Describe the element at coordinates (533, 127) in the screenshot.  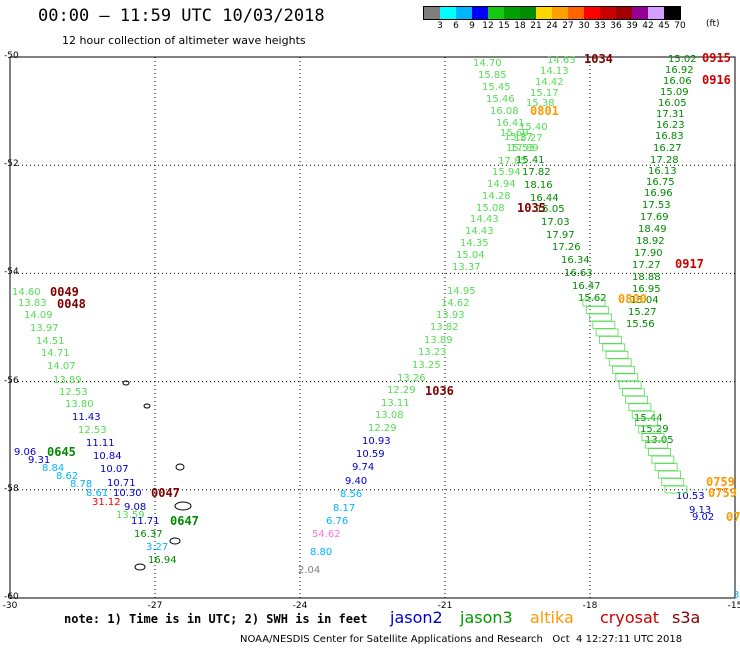
I see `wave-height-value: 15.40` at that location.